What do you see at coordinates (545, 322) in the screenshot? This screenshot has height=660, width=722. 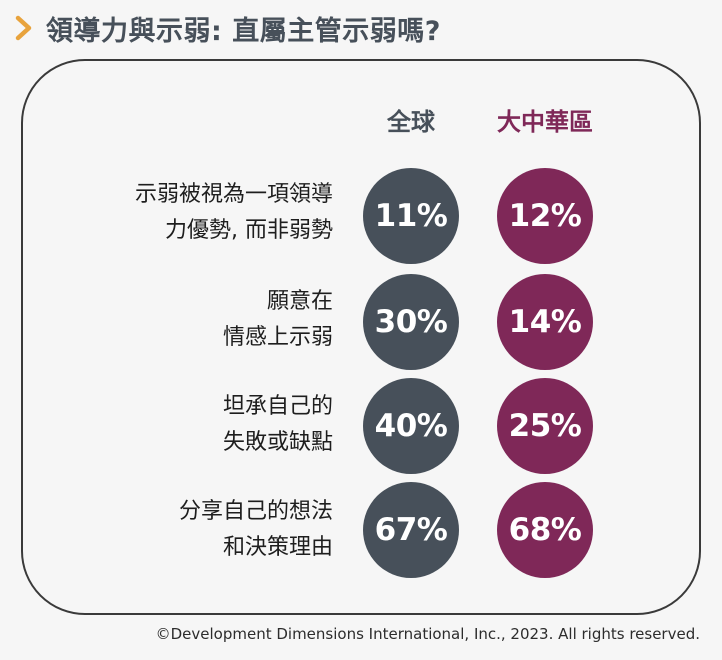 I see `value-bubble-greater-china: 14%` at bounding box center [545, 322].